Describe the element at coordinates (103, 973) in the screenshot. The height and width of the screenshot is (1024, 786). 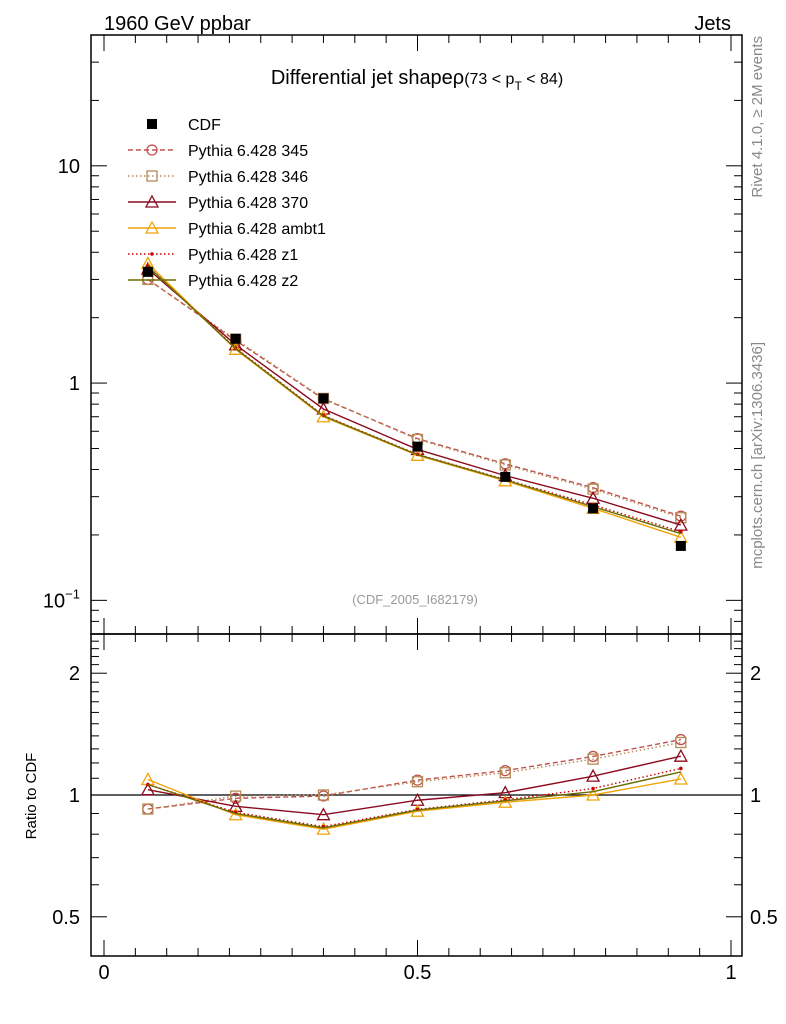
I see `x-tick-label: 0` at that location.